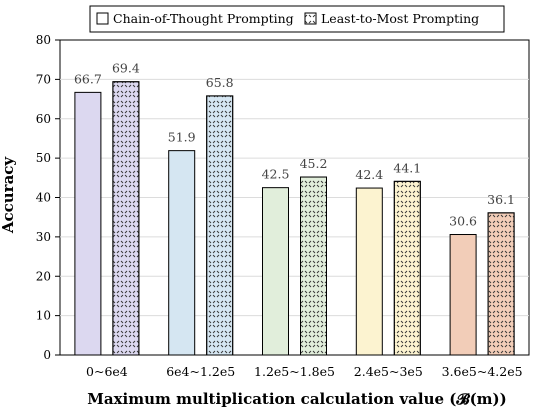 Image resolution: width=537 pixels, height=414 pixels. What do you see at coordinates (369, 174) in the screenshot?
I see `data-label: 42.4` at bounding box center [369, 174].